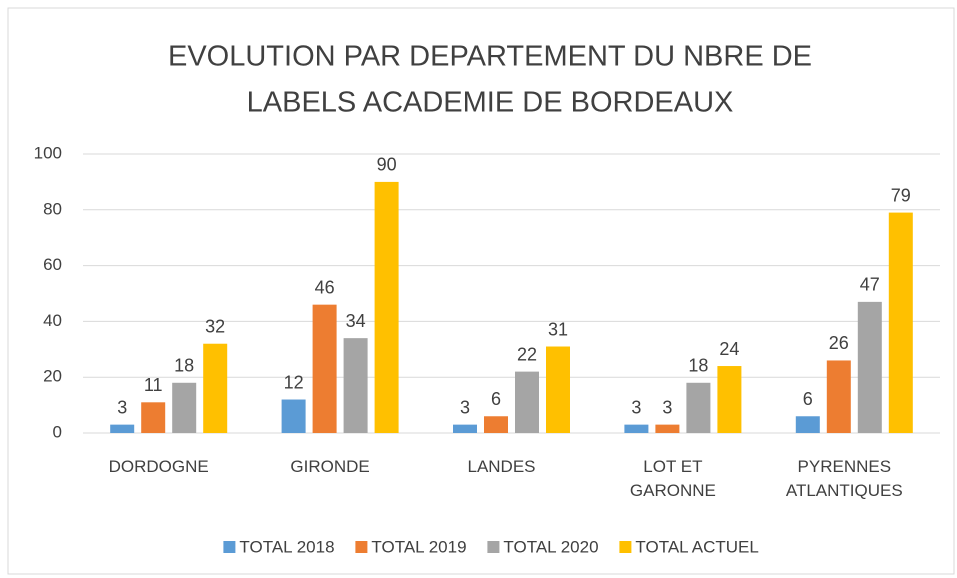  Describe the element at coordinates (57, 431) in the screenshot. I see `y-tick-label: 0` at that location.